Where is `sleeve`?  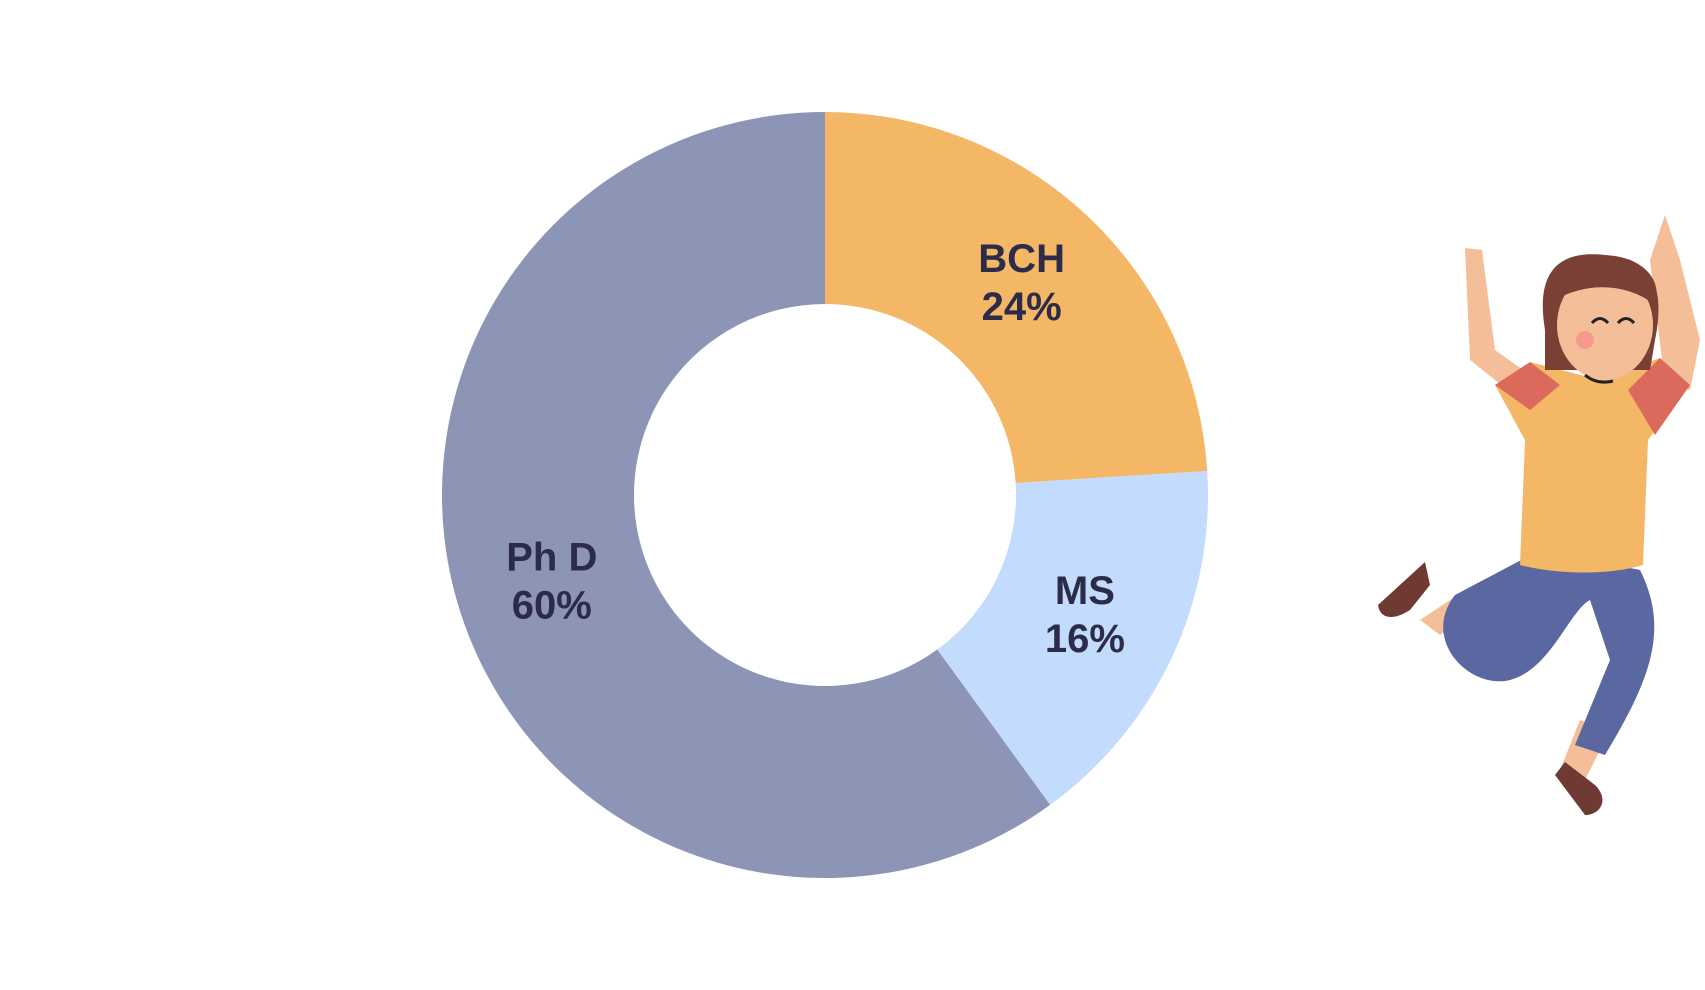 sleeve is located at coordinates (1592, 396).